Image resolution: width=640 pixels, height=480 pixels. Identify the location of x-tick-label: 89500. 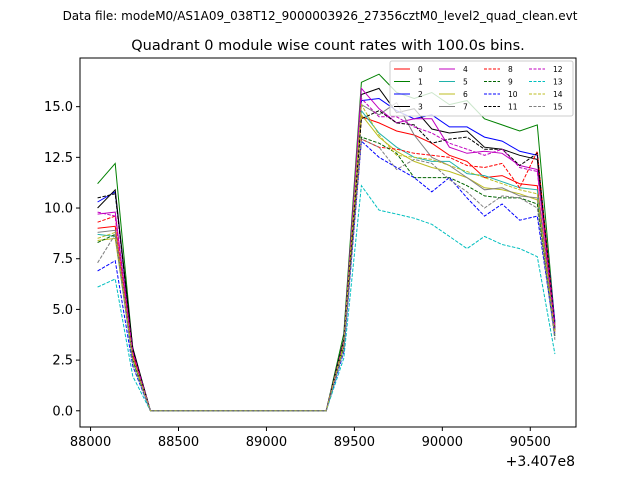
(354, 442).